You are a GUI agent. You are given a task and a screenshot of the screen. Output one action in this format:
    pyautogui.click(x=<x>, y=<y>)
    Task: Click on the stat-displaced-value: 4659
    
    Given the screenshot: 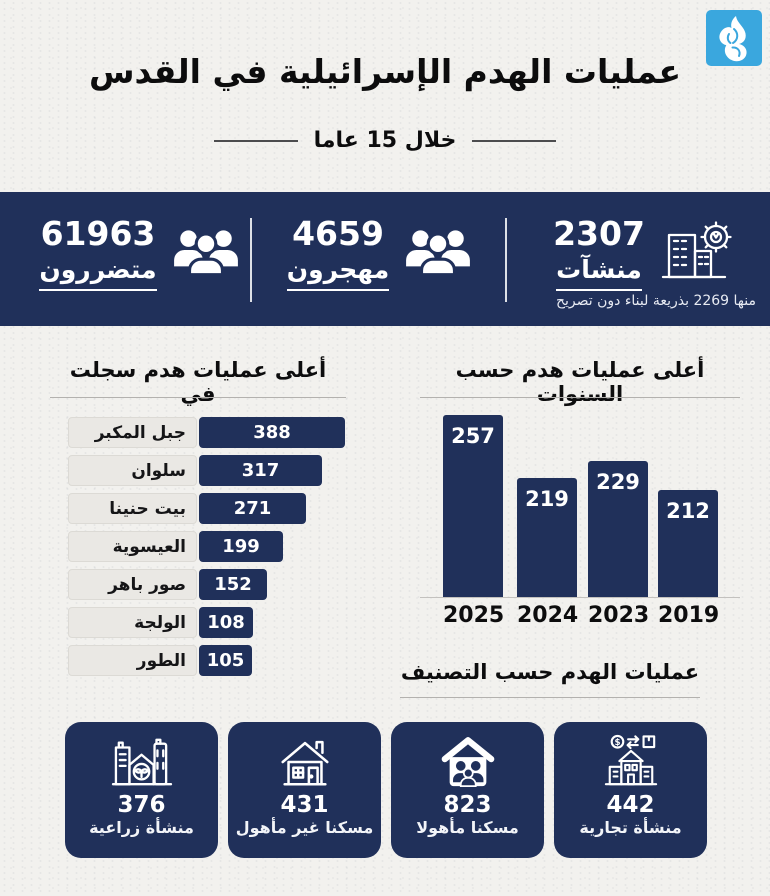 What is the action you would take?
    pyautogui.click(x=338, y=234)
    